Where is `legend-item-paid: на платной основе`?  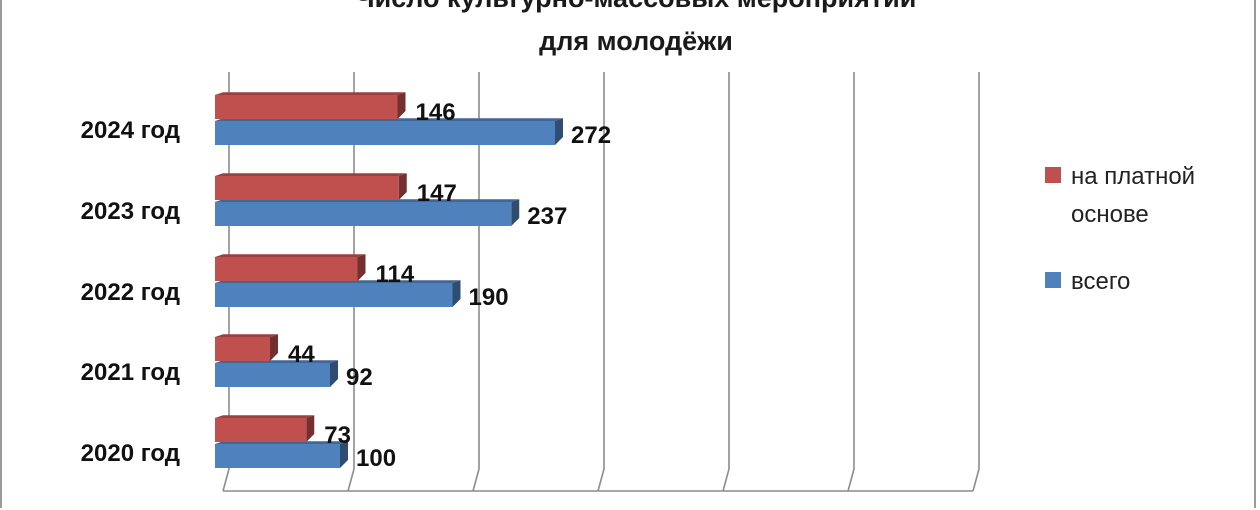 legend-item-paid: на платной основе is located at coordinates (1120, 195).